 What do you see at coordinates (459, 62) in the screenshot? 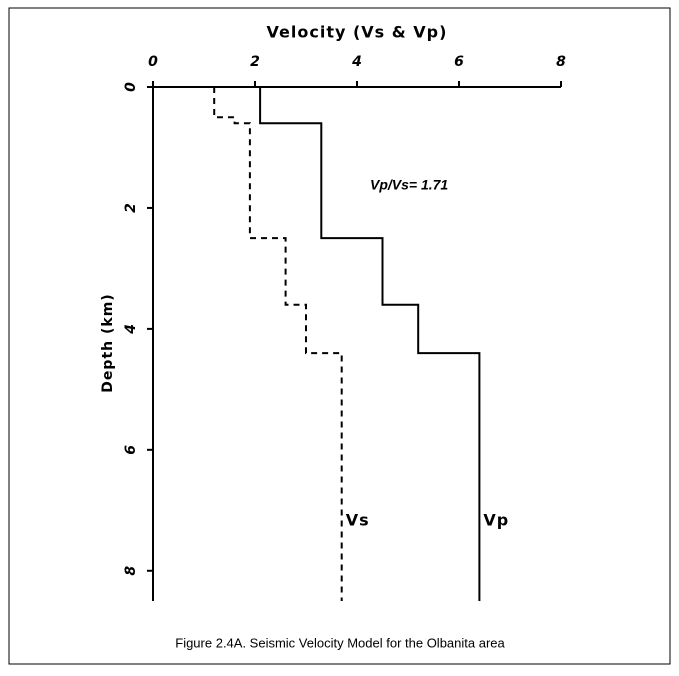
I see `x-tick-label: 6` at bounding box center [459, 62].